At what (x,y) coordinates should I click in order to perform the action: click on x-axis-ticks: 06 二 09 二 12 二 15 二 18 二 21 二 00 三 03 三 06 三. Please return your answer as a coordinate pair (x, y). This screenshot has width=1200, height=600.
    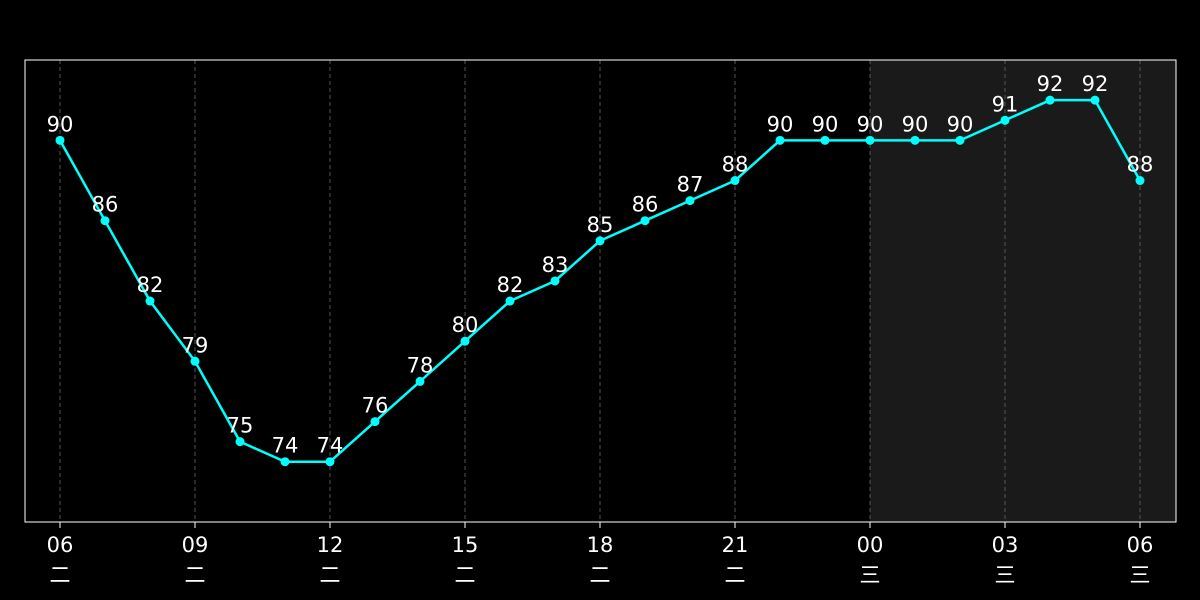
    Looking at the image, I should click on (600, 554).